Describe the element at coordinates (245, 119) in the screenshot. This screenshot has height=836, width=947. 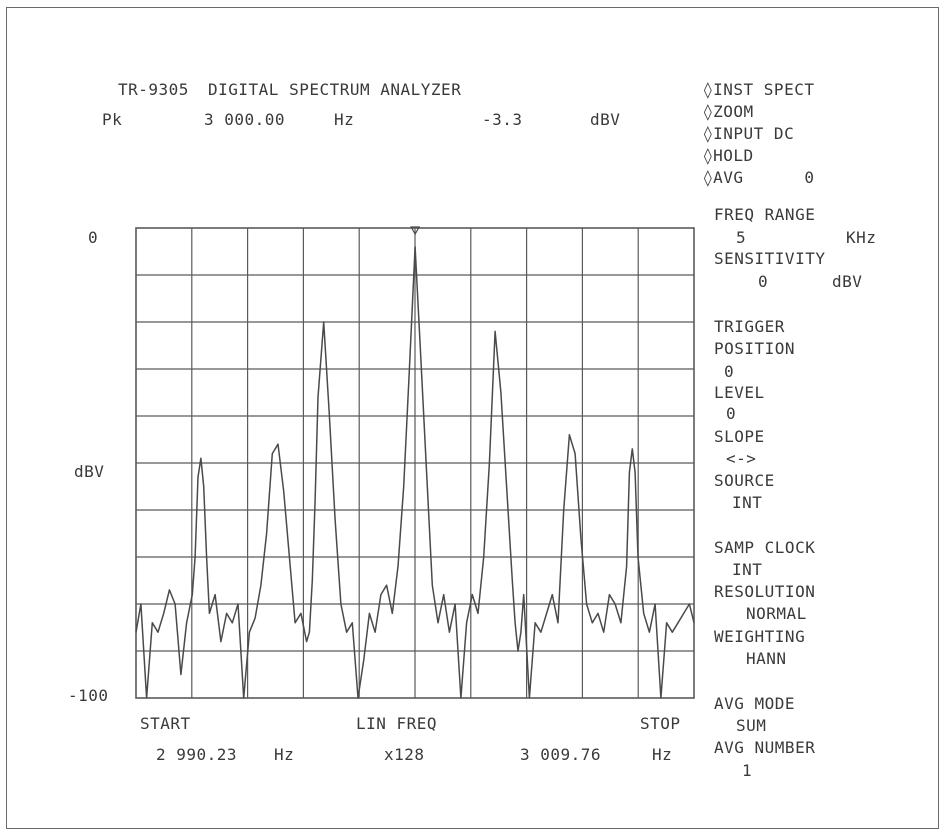
I see `marker-frequency: 3 000.00` at that location.